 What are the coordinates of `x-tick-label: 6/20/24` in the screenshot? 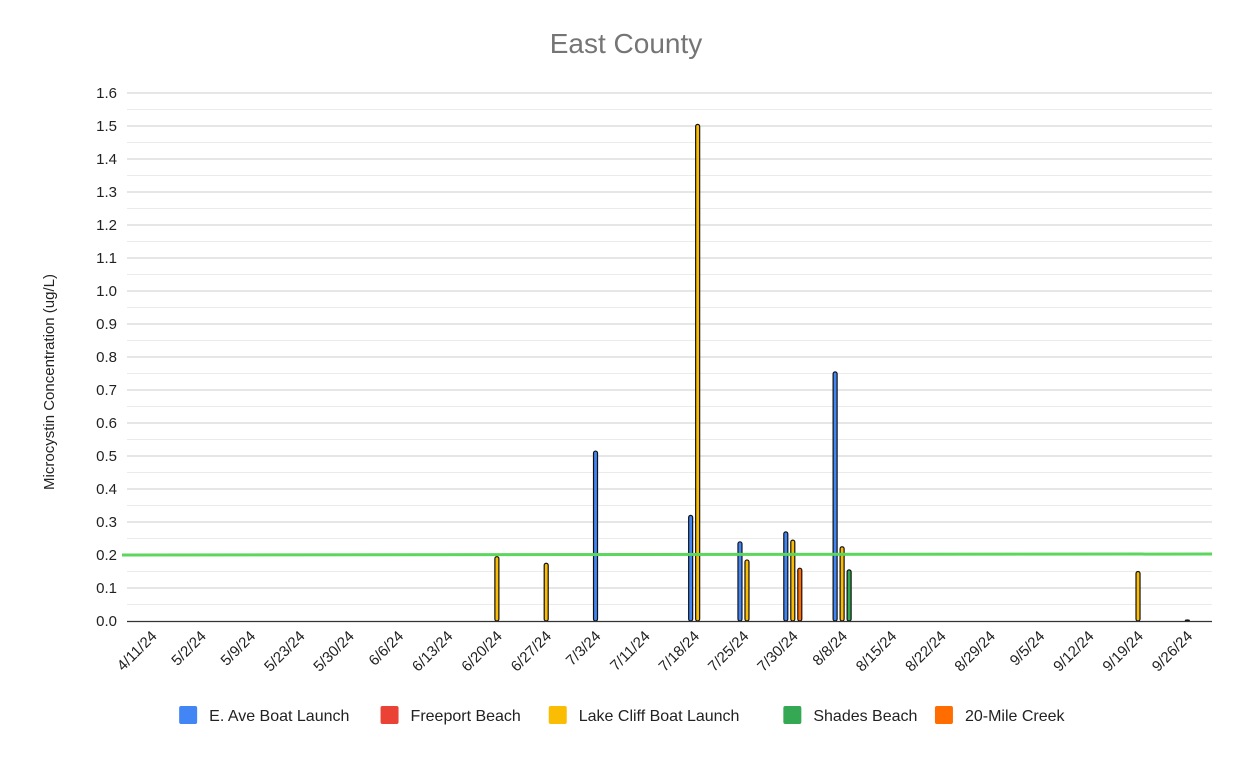 It's located at (481, 651).